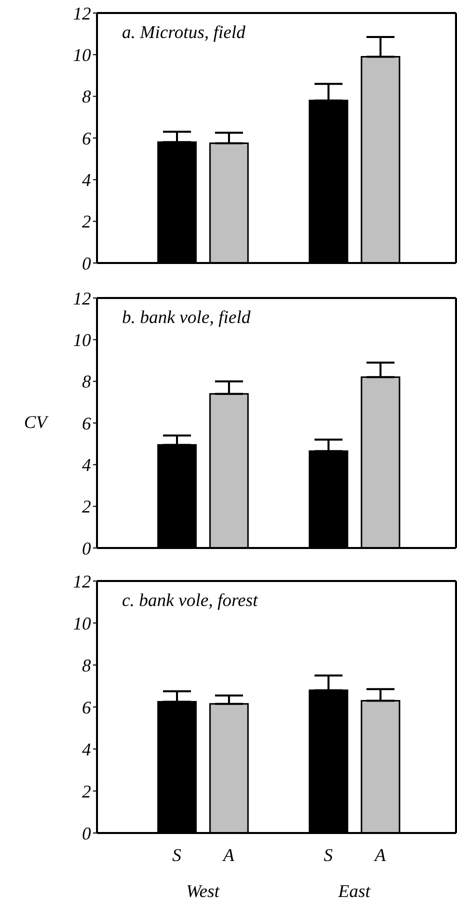 The height and width of the screenshot is (906, 457). What do you see at coordinates (177, 855) in the screenshot?
I see `series-label: S` at bounding box center [177, 855].